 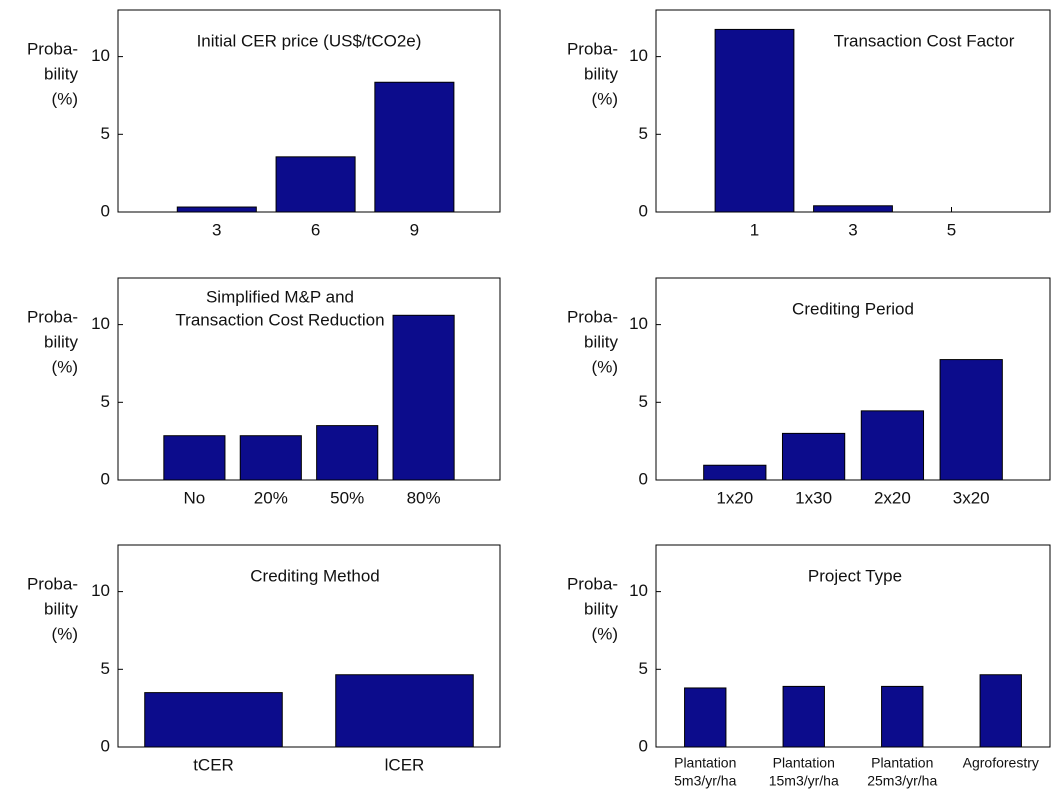 What do you see at coordinates (315, 229) in the screenshot?
I see `x-tick-label: 6` at bounding box center [315, 229].